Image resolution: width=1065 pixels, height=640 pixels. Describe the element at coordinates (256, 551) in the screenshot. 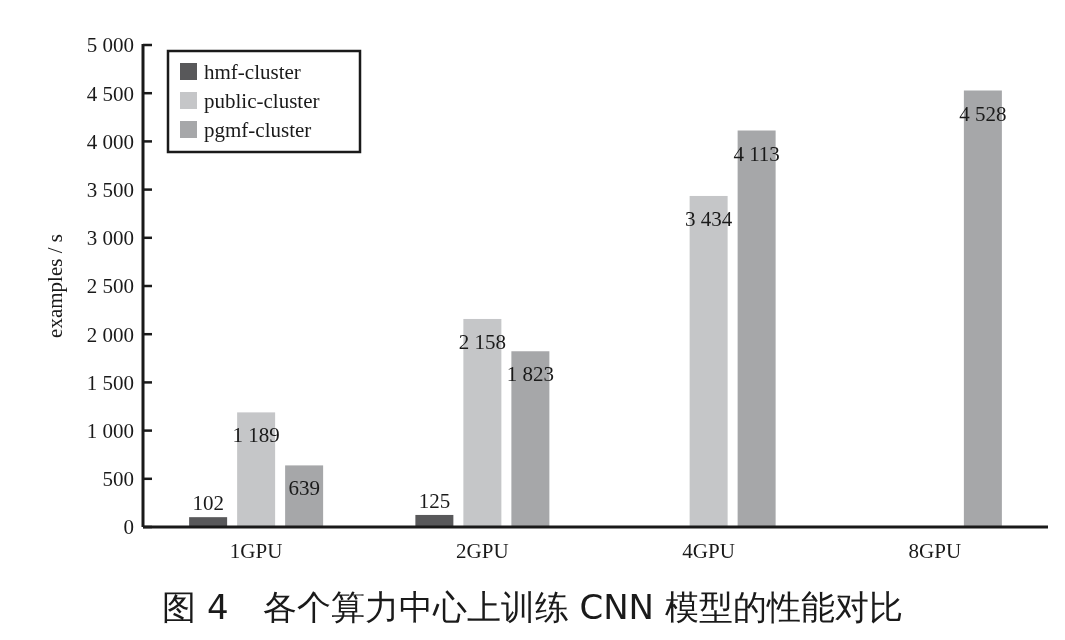

I see `x-tick-label: 1GPU` at that location.